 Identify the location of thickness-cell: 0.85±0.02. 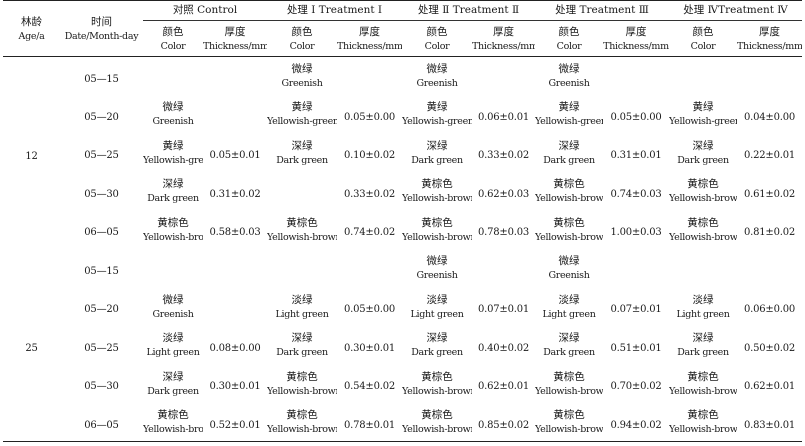
(503, 425).